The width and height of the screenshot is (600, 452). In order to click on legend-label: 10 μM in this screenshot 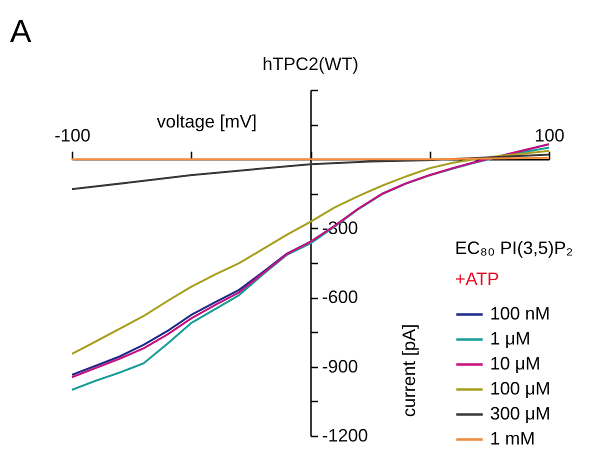, I will do `click(515, 364)`.